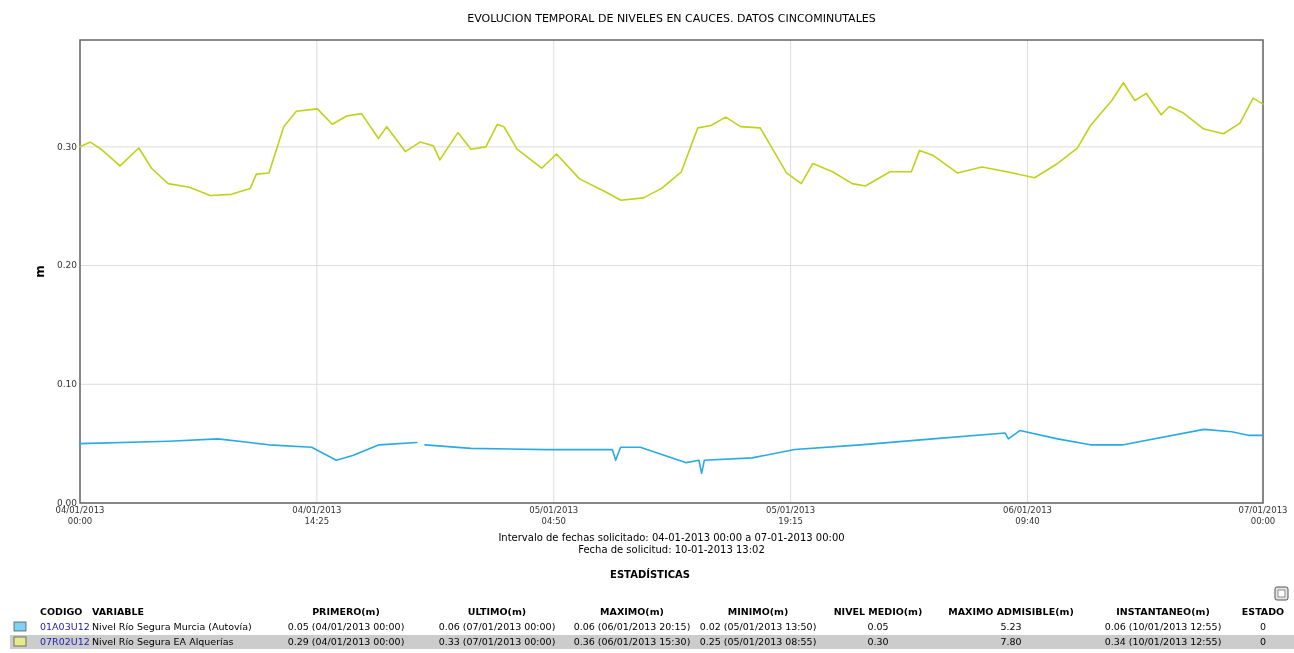  Describe the element at coordinates (758, 611) in the screenshot. I see `category-label: MINIMO(m)` at that location.